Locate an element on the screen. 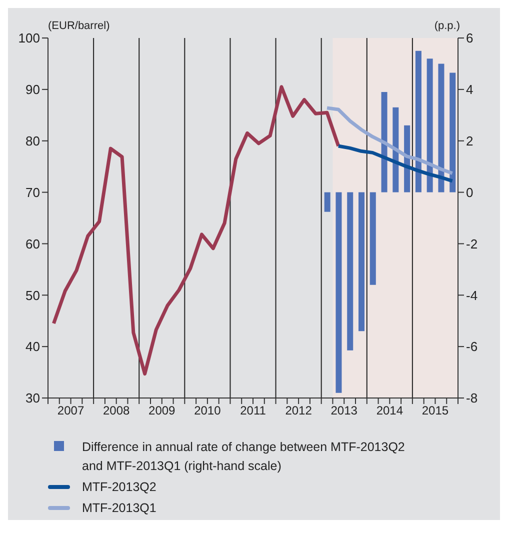  y-tick-label: 50 is located at coordinates (33, 295).